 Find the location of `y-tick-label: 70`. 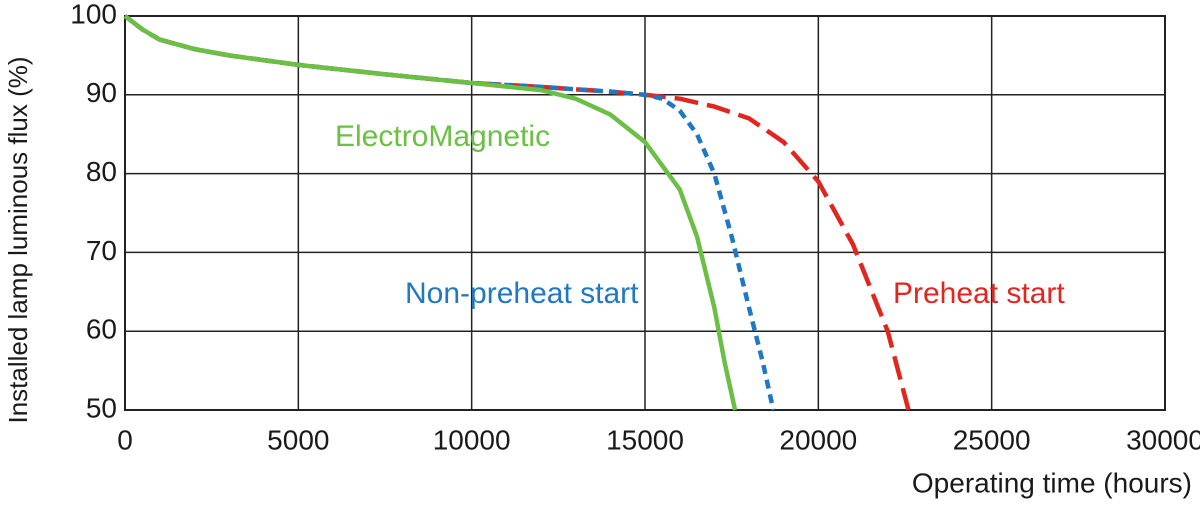

y-tick-label: 70 is located at coordinates (101, 250).